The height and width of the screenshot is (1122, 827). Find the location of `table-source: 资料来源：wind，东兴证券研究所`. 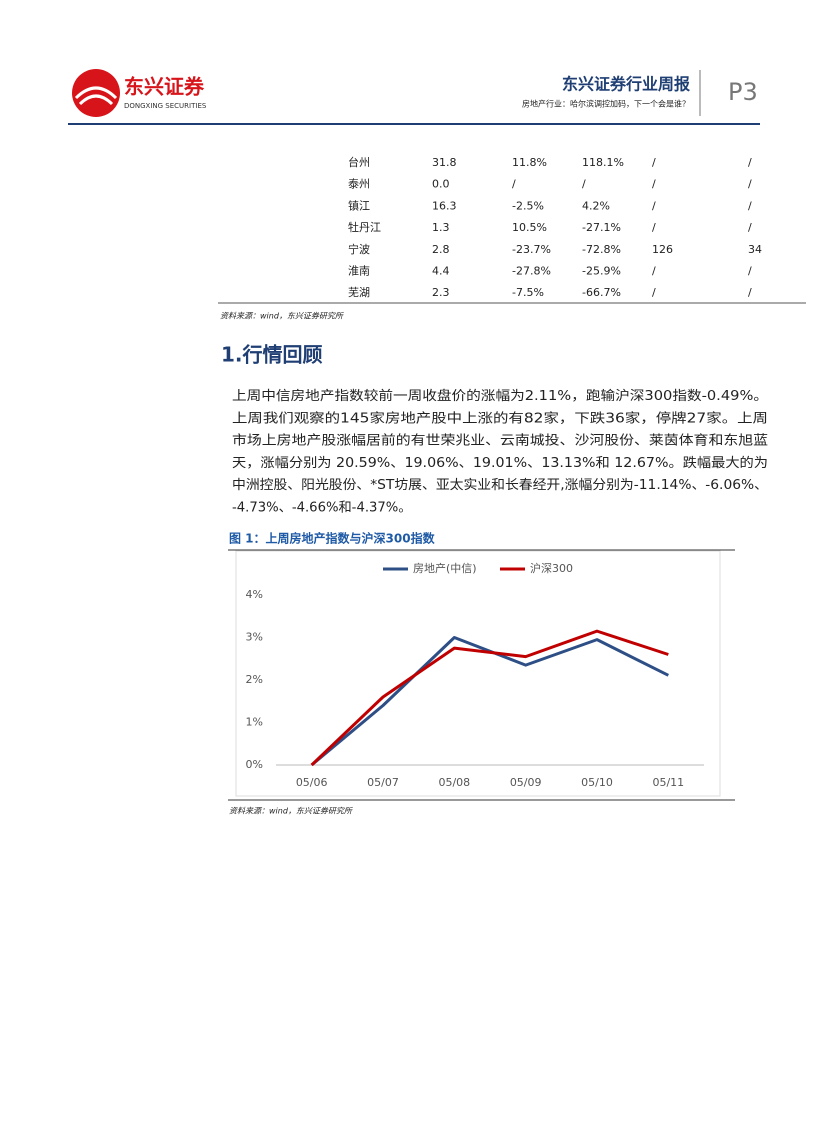

table-source: 资料来源：wind，东兴证券研究所 is located at coordinates (282, 316).